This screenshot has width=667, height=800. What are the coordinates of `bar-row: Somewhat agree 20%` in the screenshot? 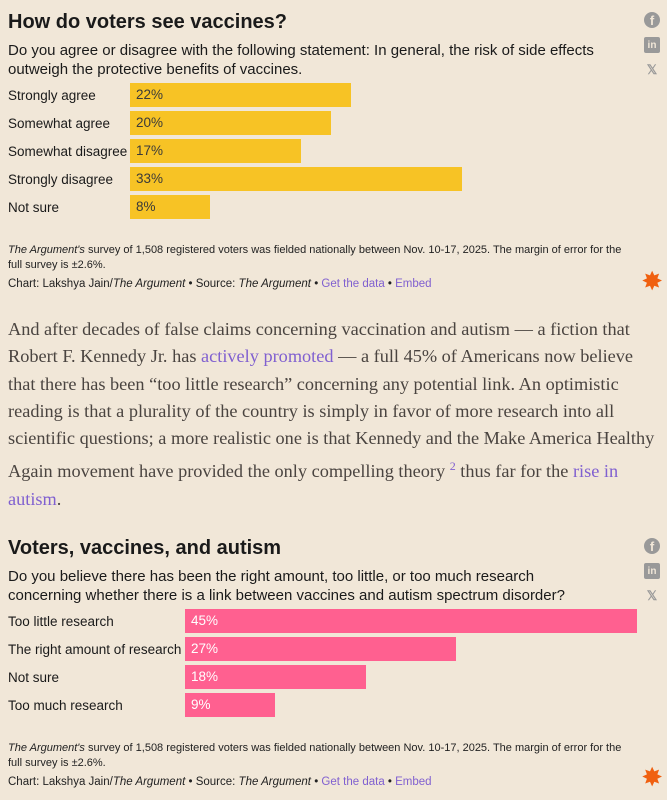 It's located at (337, 123).